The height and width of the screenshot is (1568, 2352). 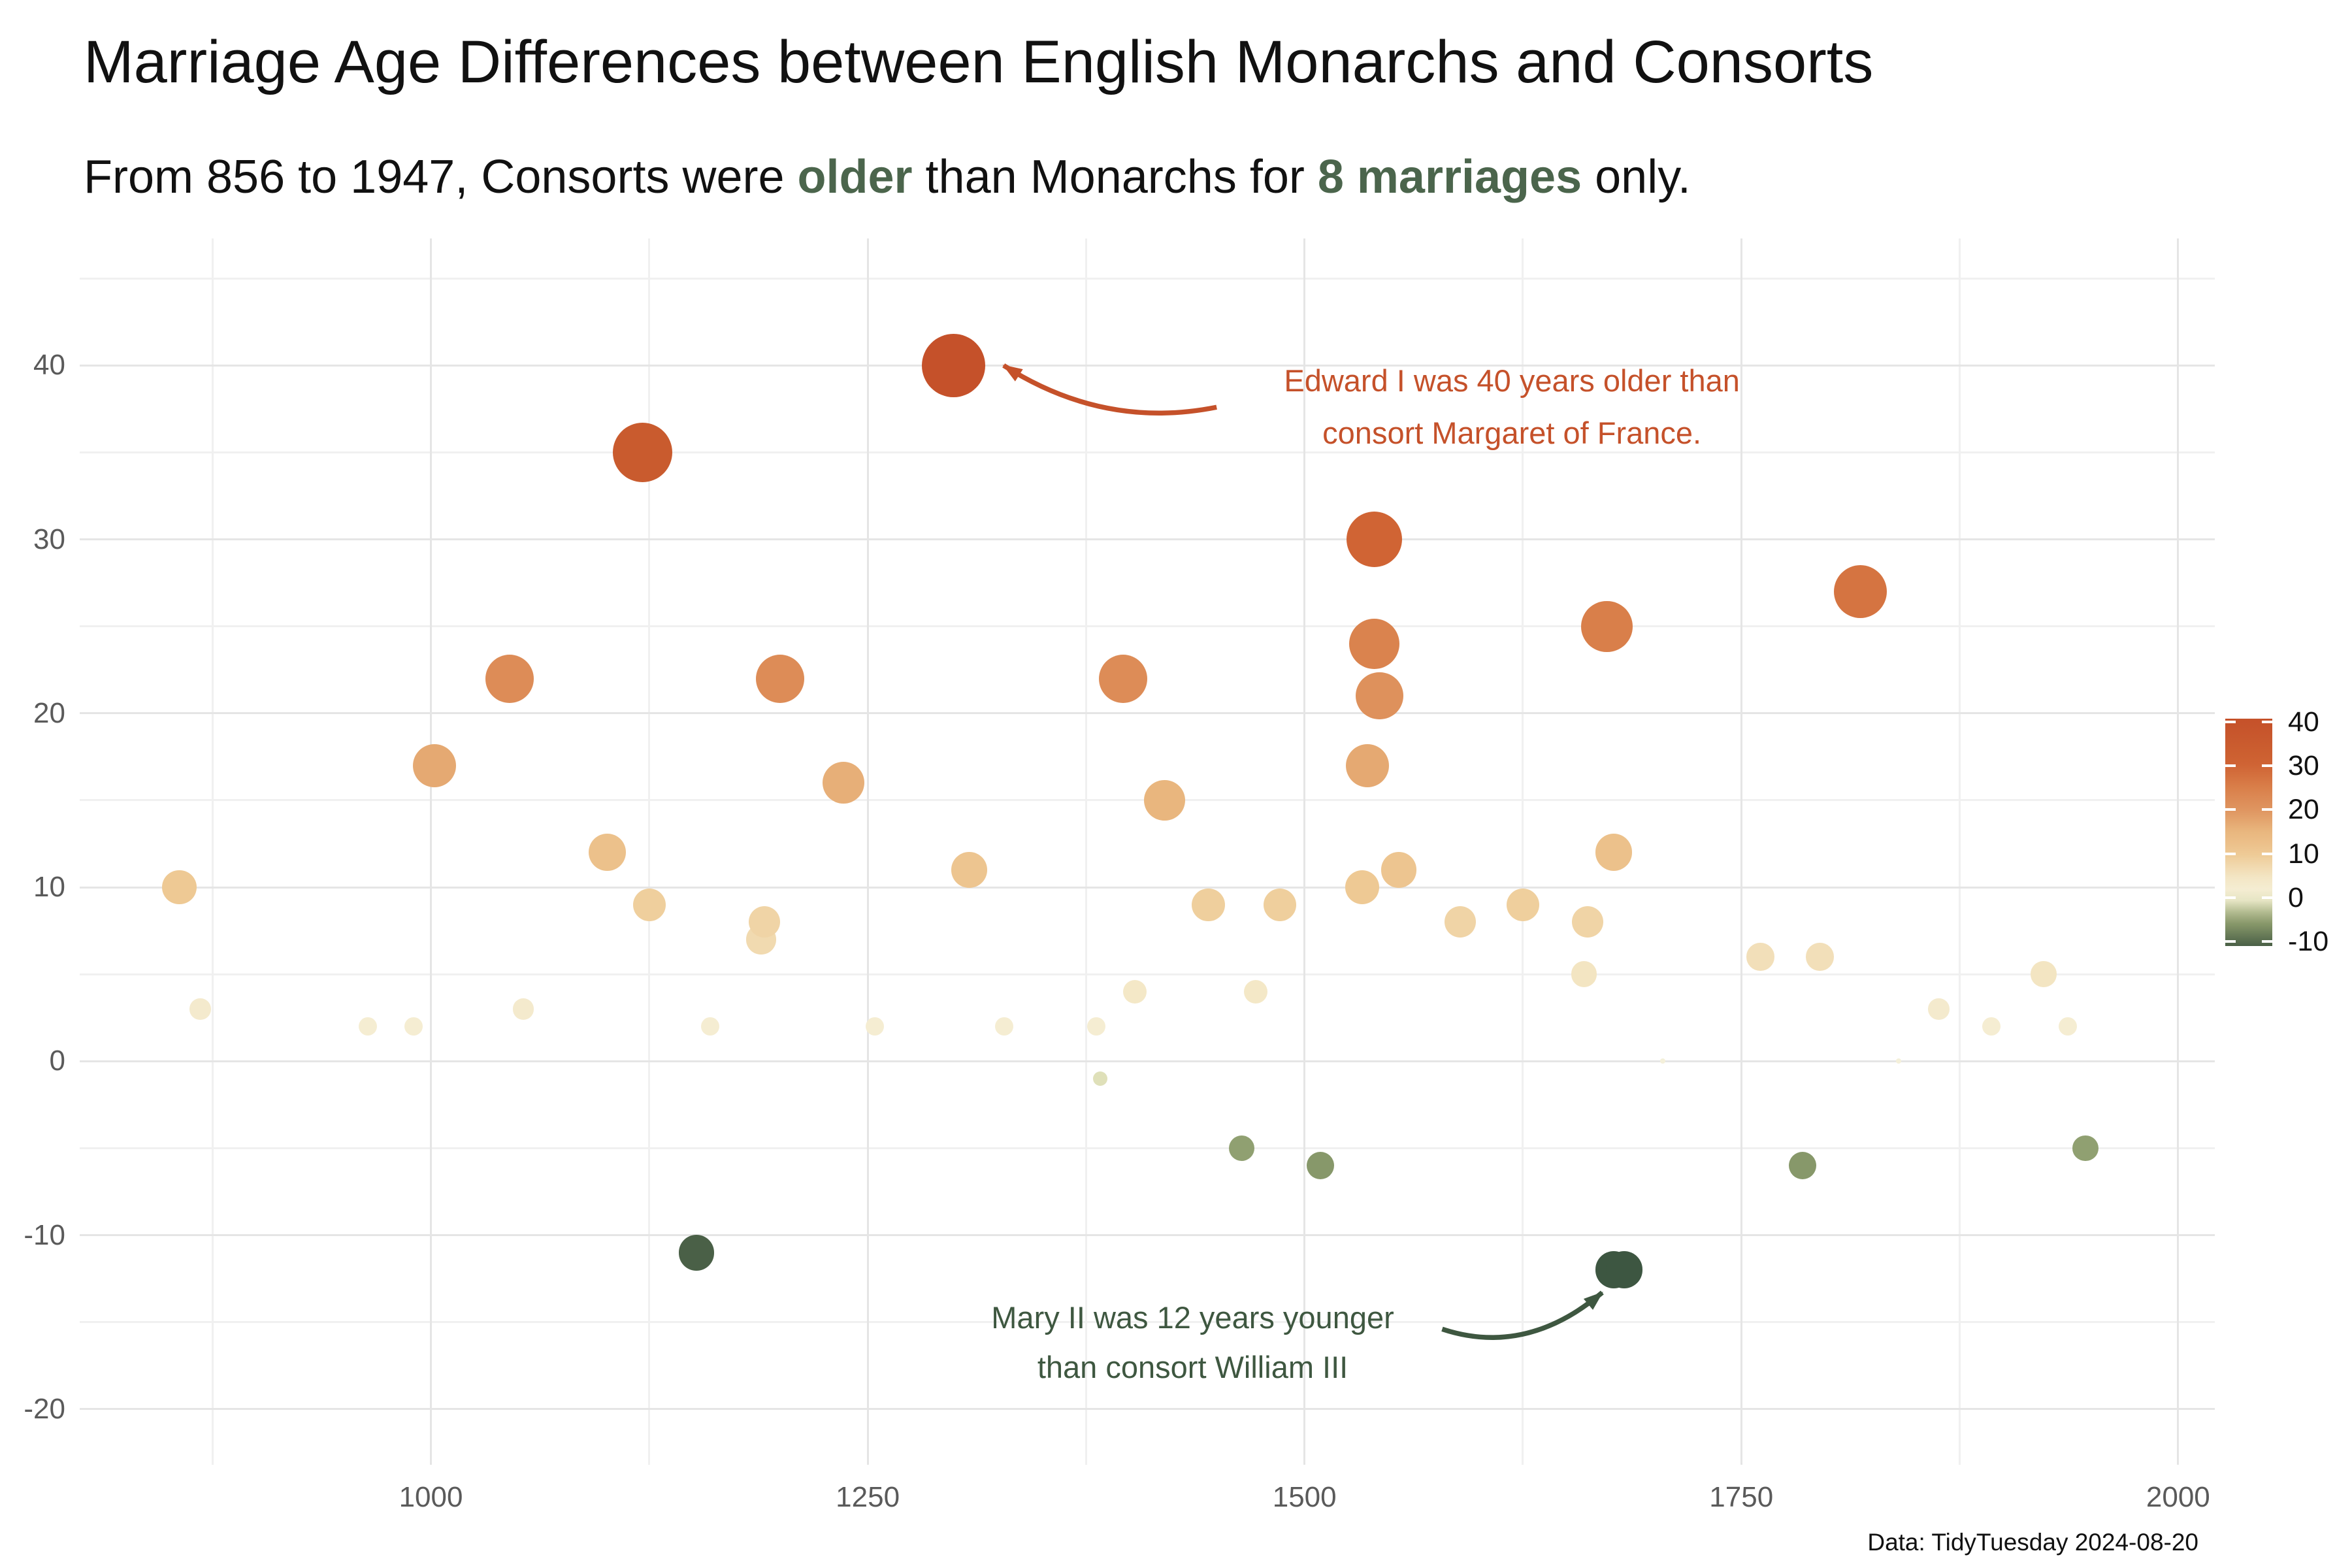 I want to click on y-tick-label: 20, so click(x=49, y=712).